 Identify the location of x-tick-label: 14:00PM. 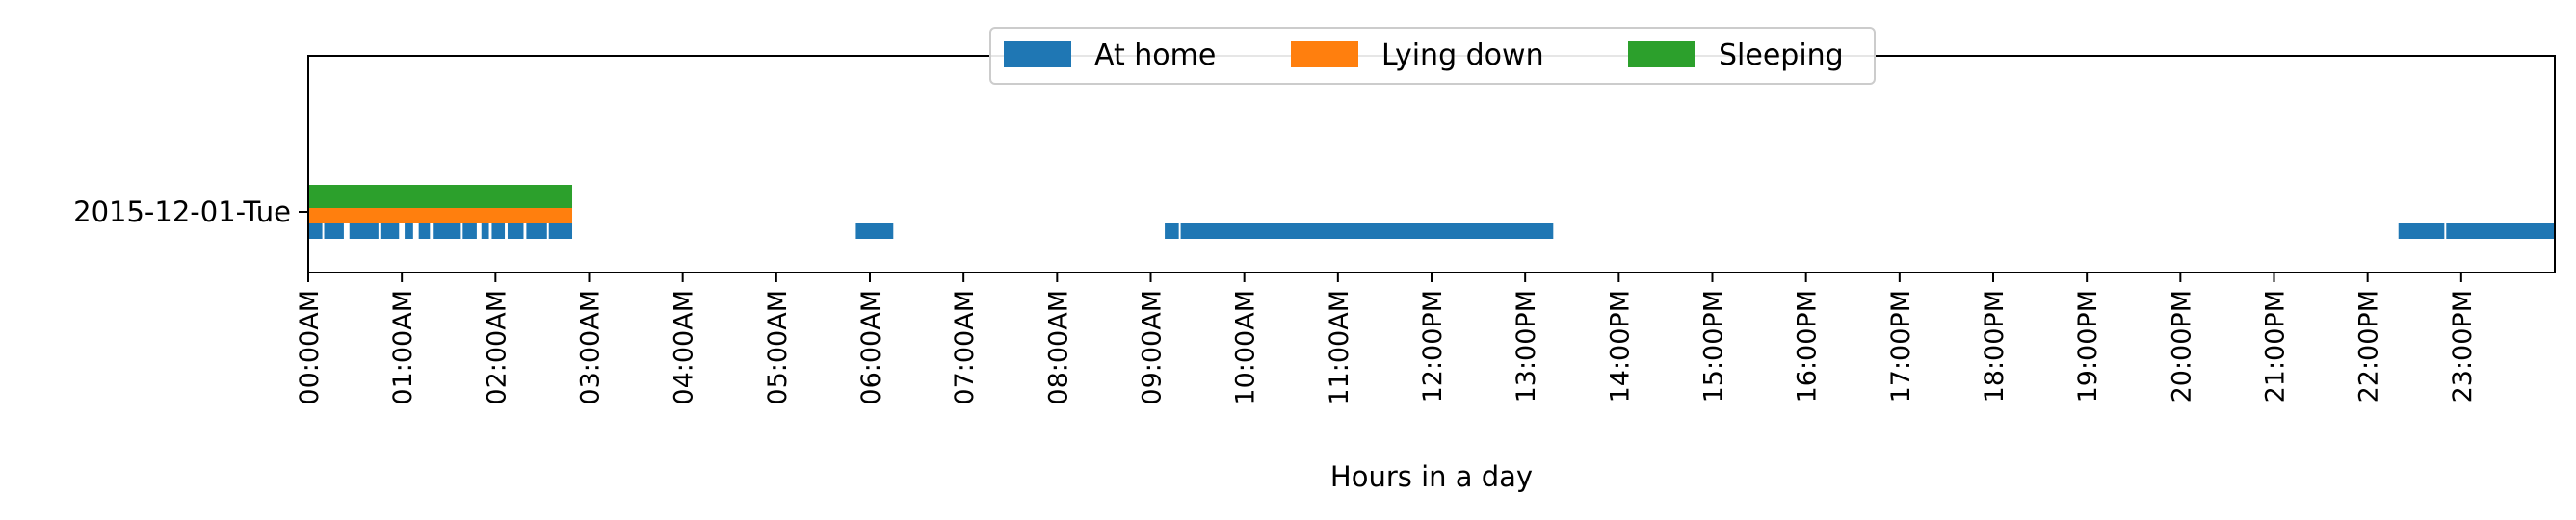
(1620, 346).